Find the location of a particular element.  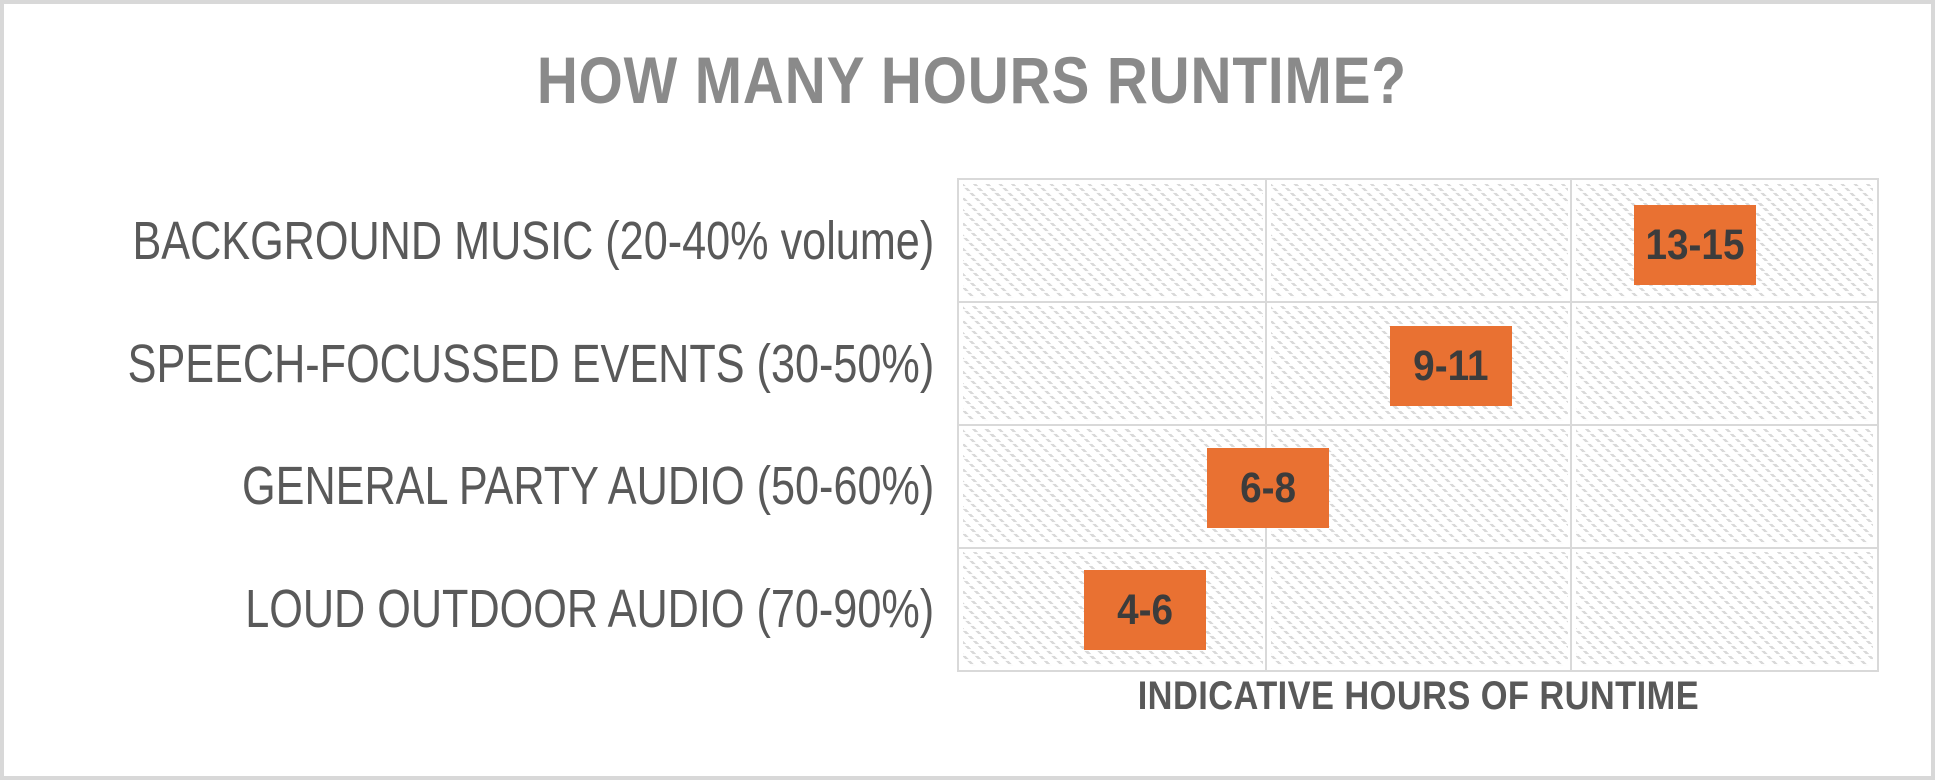

category-label-loud-outdoor: LOUD OUTDOOR AUDIO (70-90%) is located at coordinates (589, 608).